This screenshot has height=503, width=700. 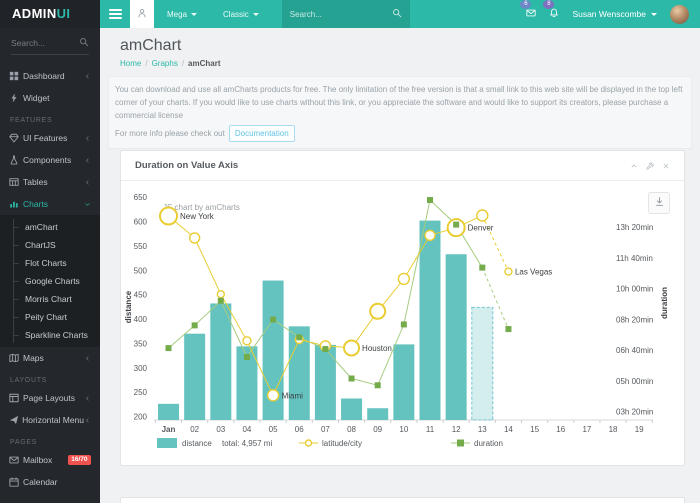 I want to click on sidebar-item-label: Widget, so click(x=36, y=98).